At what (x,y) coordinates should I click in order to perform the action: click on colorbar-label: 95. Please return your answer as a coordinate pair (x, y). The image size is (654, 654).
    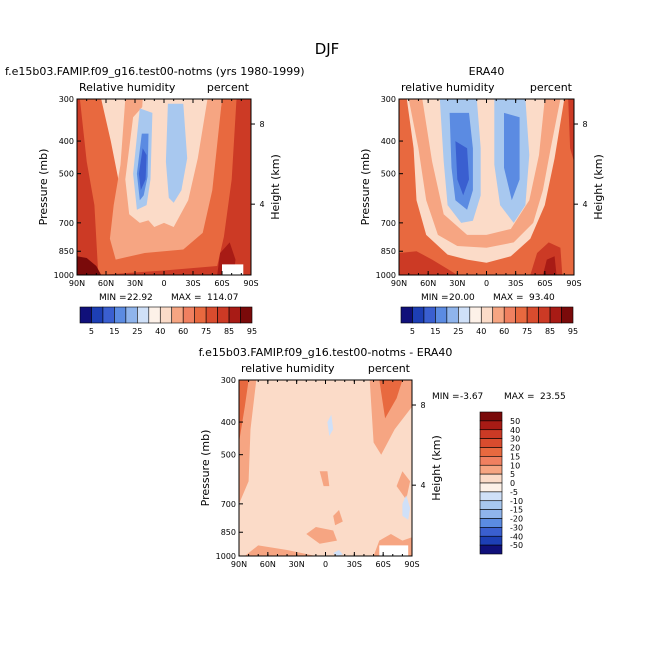
    Looking at the image, I should click on (573, 331).